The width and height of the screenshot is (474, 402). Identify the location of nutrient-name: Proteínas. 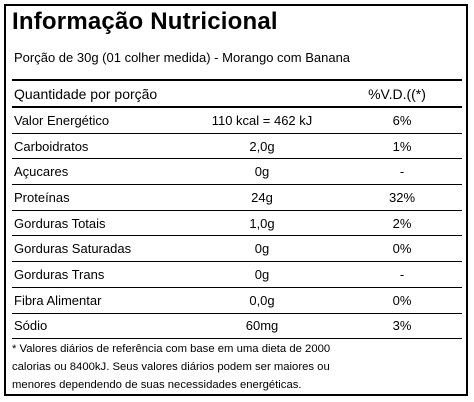
(42, 197).